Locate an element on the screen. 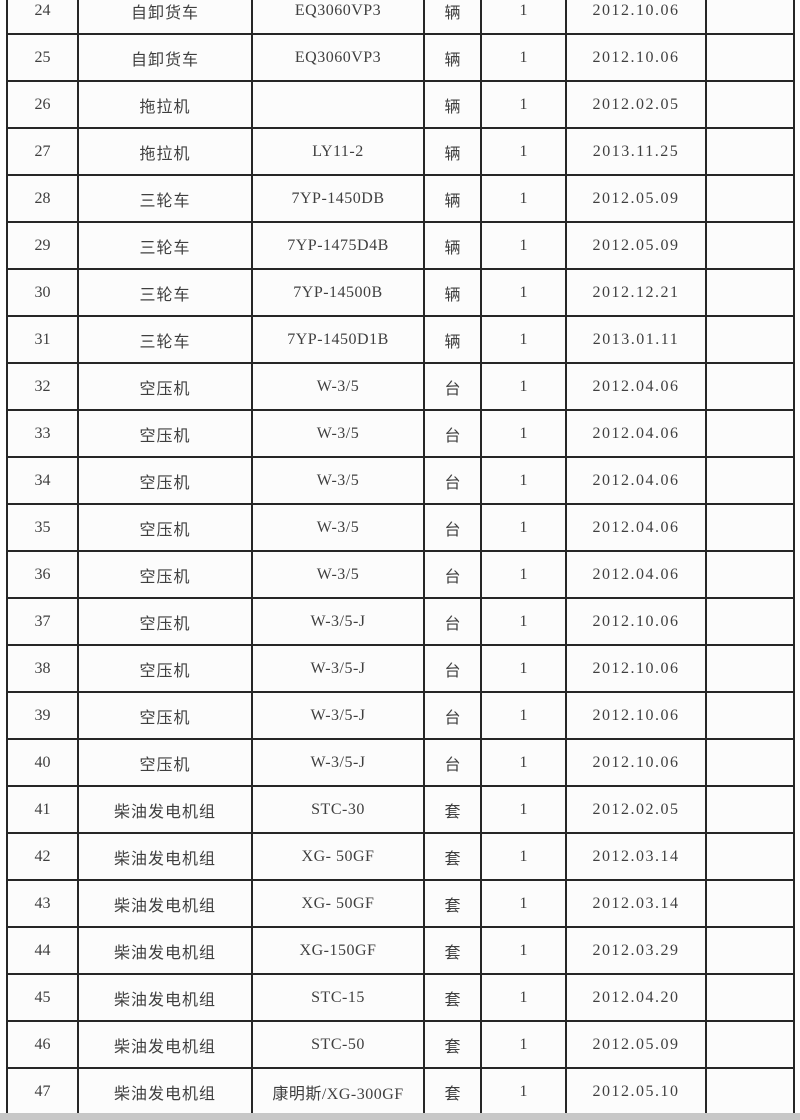 The height and width of the screenshot is (1120, 800). cell-row-number: 45 is located at coordinates (42, 997).